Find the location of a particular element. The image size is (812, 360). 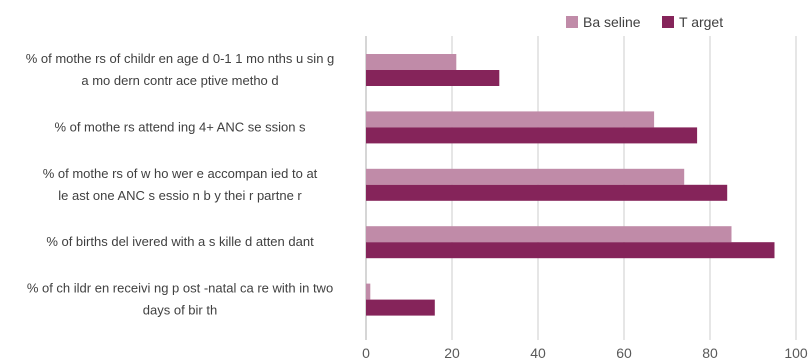

category-label: a mo dern contr ace ptive metho d is located at coordinates (179, 80).